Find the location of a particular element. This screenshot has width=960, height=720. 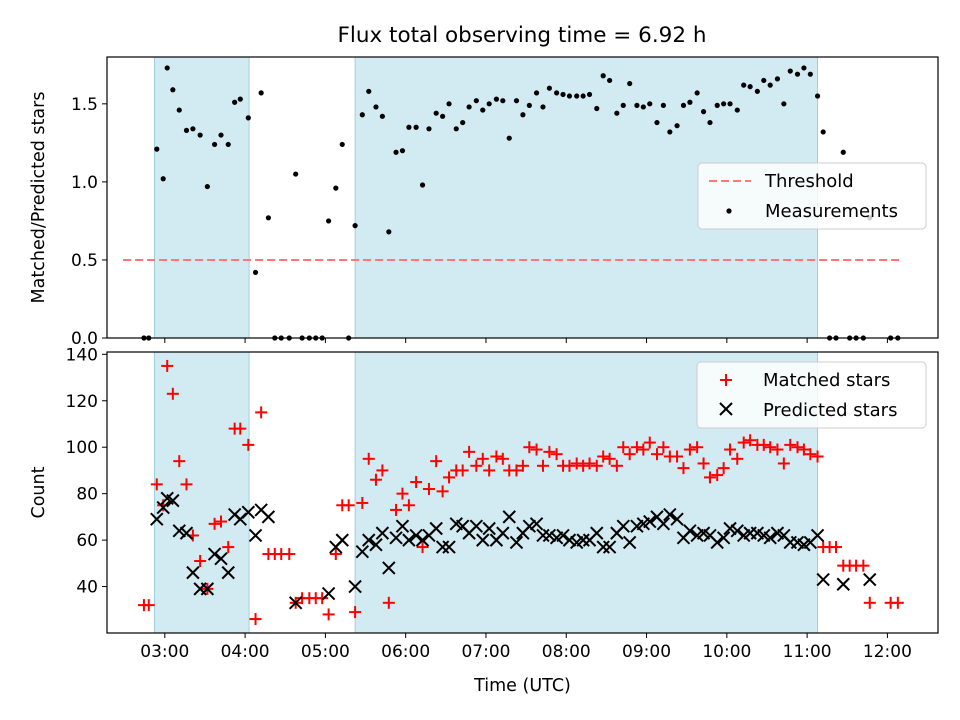

x-tick-label: 03:00 is located at coordinates (164, 652).